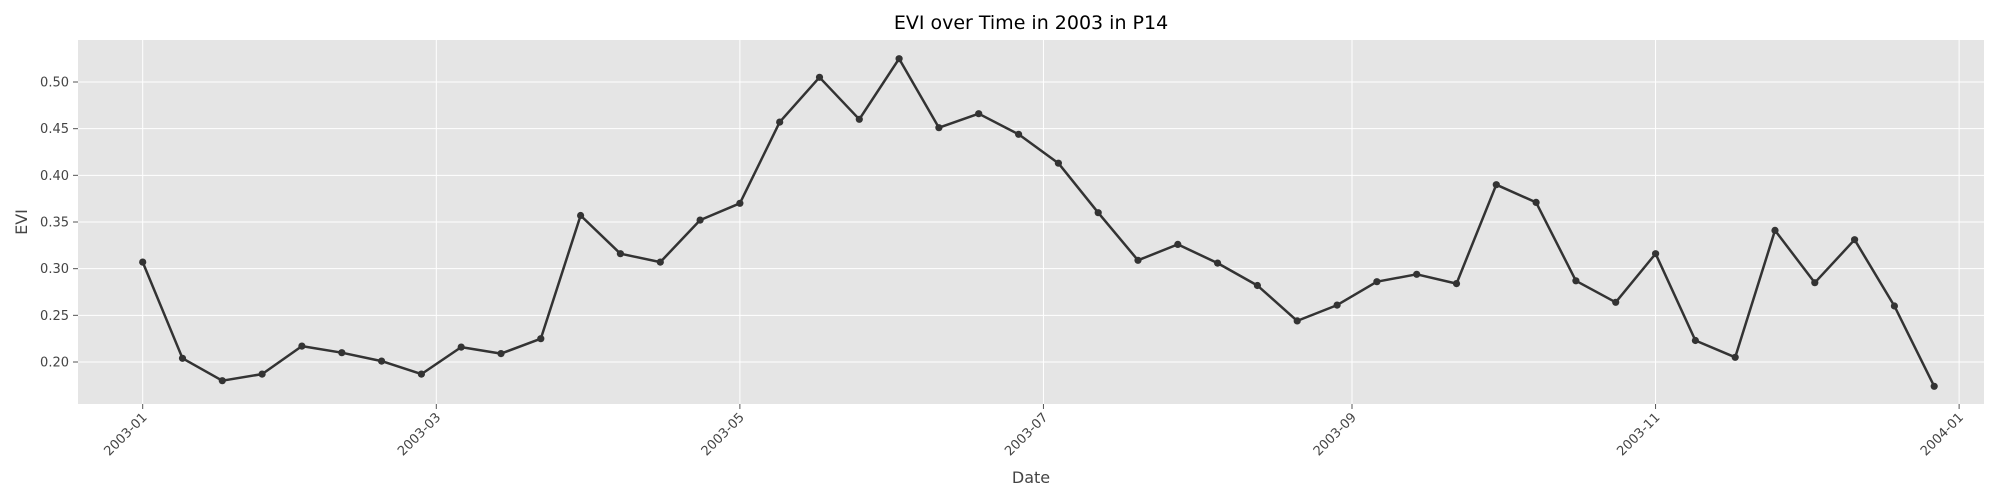  I want to click on chart-title: EVI over Time in 2003 in P14, so click(1031, 23).